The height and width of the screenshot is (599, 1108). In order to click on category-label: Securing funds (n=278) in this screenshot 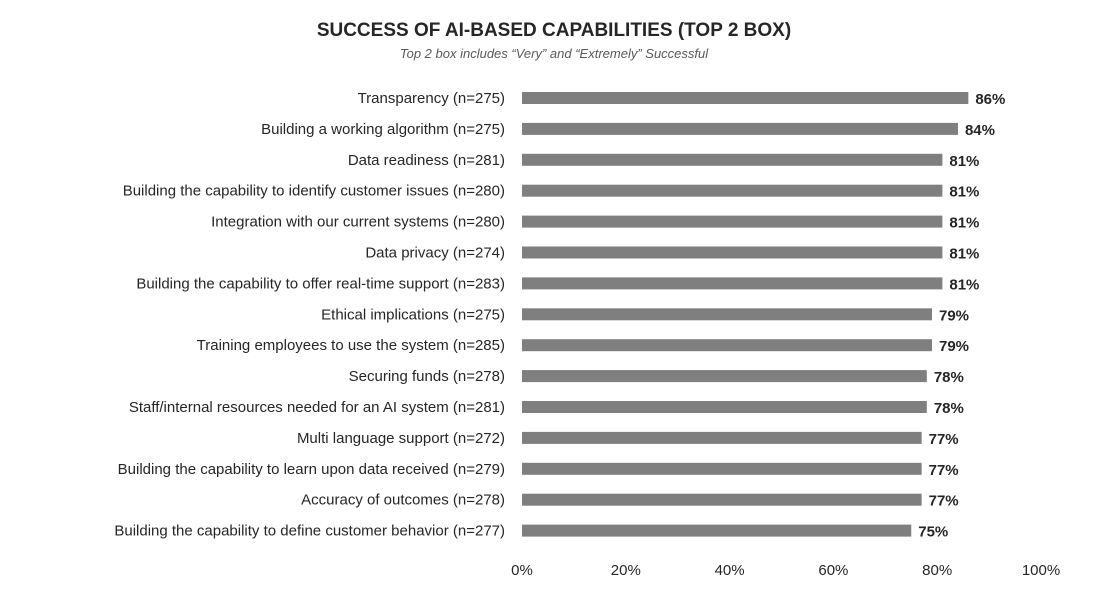, I will do `click(427, 376)`.